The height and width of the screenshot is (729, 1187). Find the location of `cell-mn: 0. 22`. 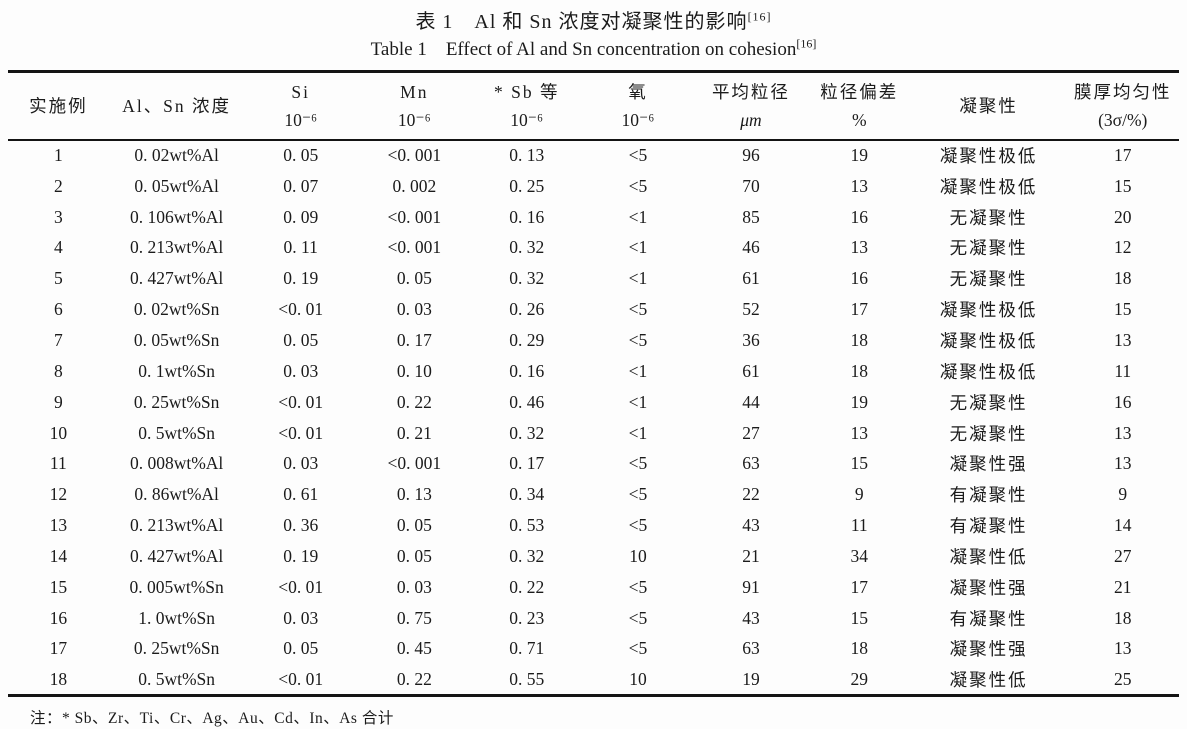

cell-mn: 0. 22 is located at coordinates (414, 401).